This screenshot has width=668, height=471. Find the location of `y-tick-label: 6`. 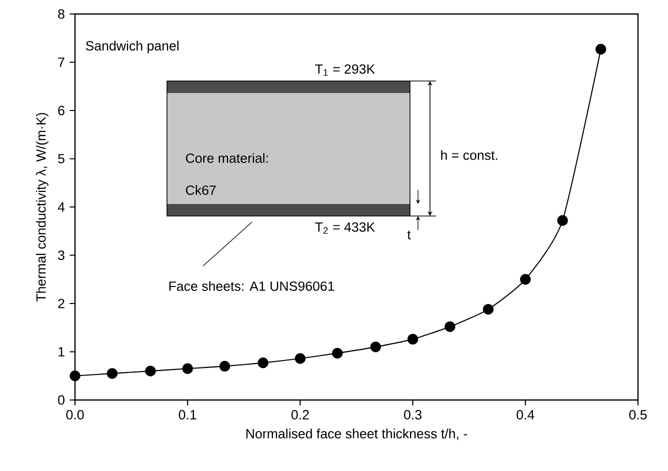

y-tick-label: 6 is located at coordinates (61, 111).